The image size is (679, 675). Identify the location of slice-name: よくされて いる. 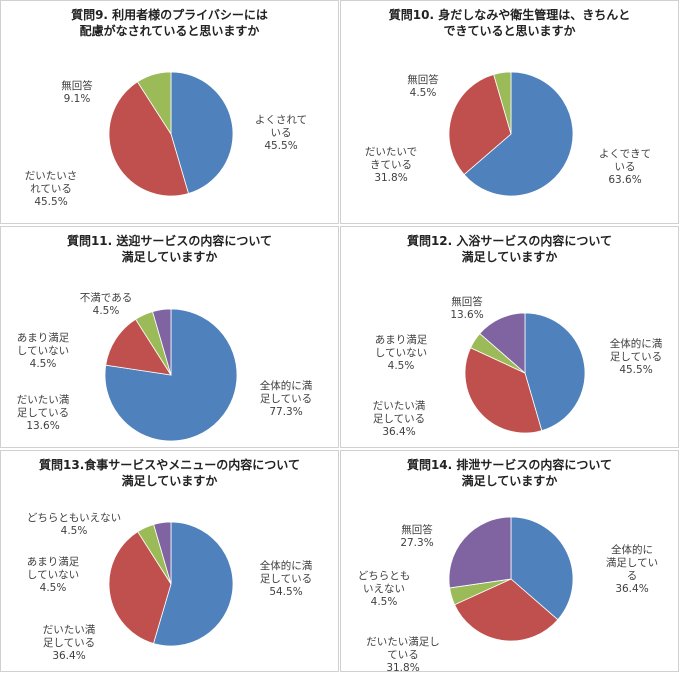
(281, 126).